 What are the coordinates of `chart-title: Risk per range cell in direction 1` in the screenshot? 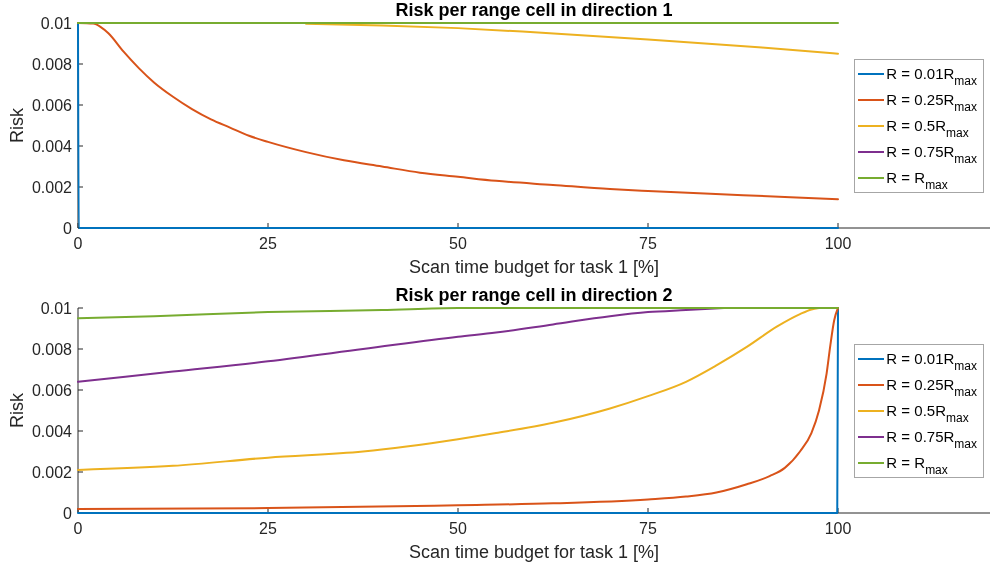 It's located at (534, 11).